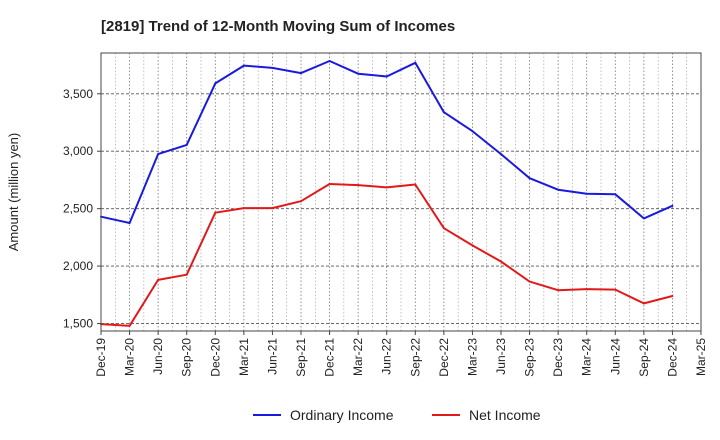 The width and height of the screenshot is (720, 440). What do you see at coordinates (101, 357) in the screenshot?
I see `x-tick-label: Dec-19` at bounding box center [101, 357].